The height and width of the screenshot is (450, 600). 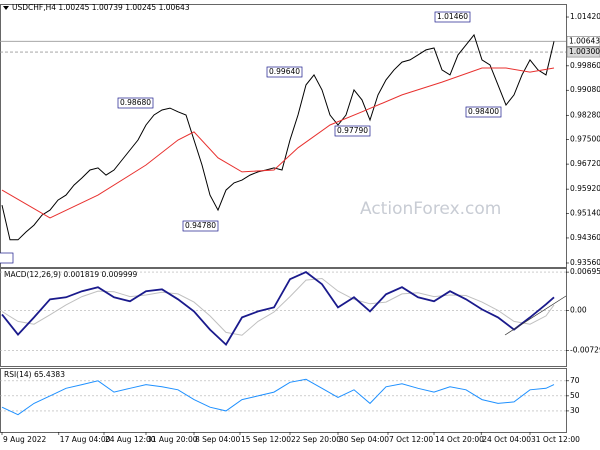 What do you see at coordinates (585, 114) in the screenshot?
I see `y-tick-label: 0.98280` at bounding box center [585, 114].